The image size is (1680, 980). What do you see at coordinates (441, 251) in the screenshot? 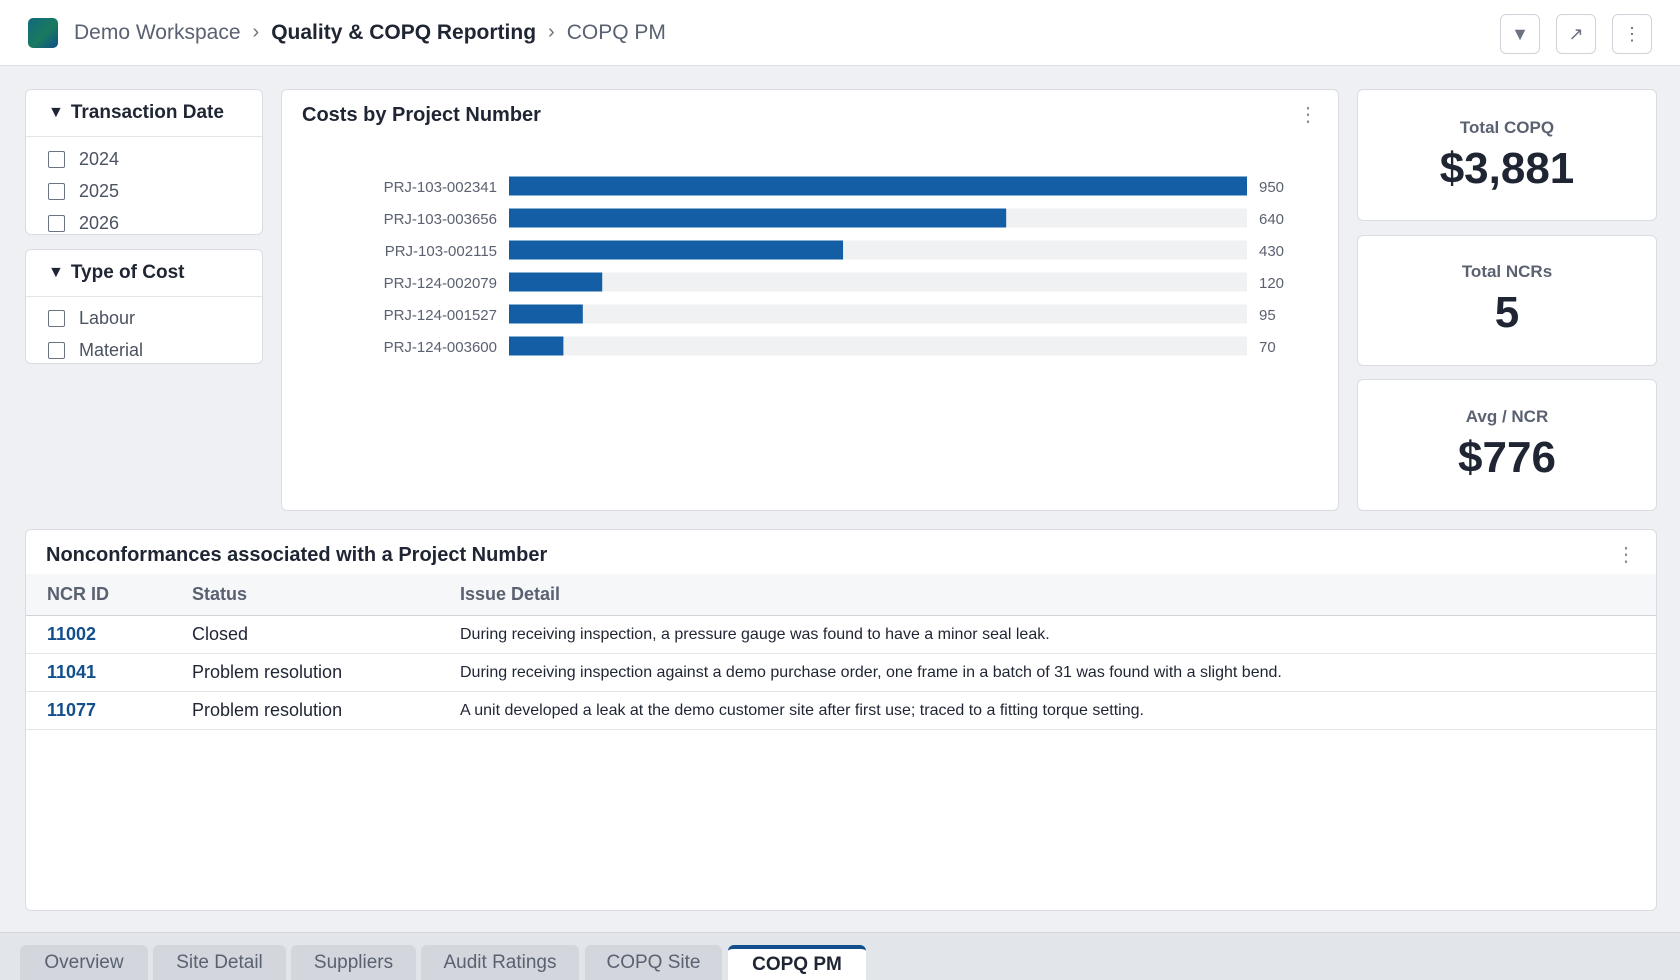
I see `category-label: PRJ-103-002115` at bounding box center [441, 251].